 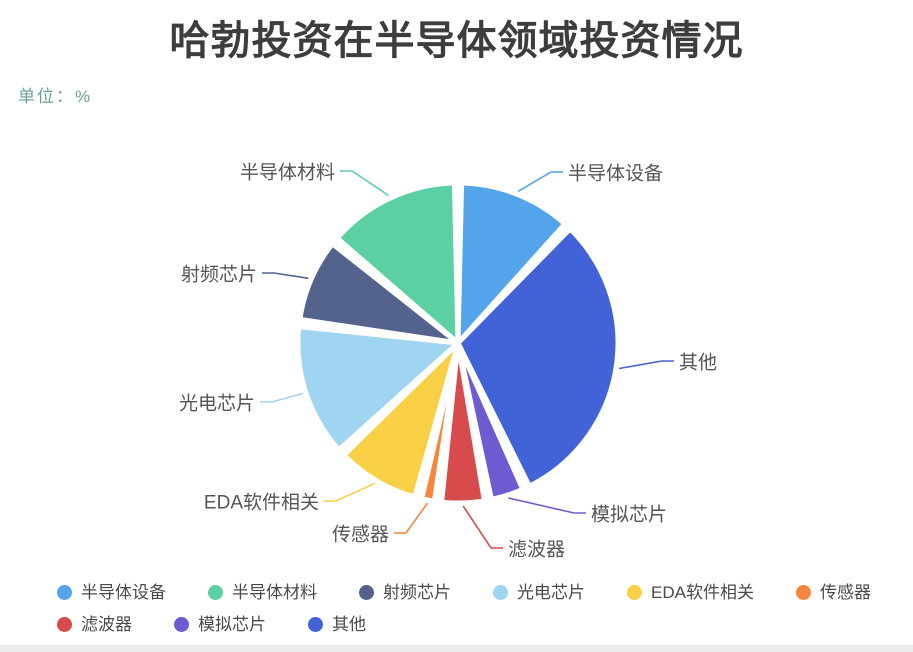 I want to click on legend-item-other: 其他, so click(x=337, y=624).